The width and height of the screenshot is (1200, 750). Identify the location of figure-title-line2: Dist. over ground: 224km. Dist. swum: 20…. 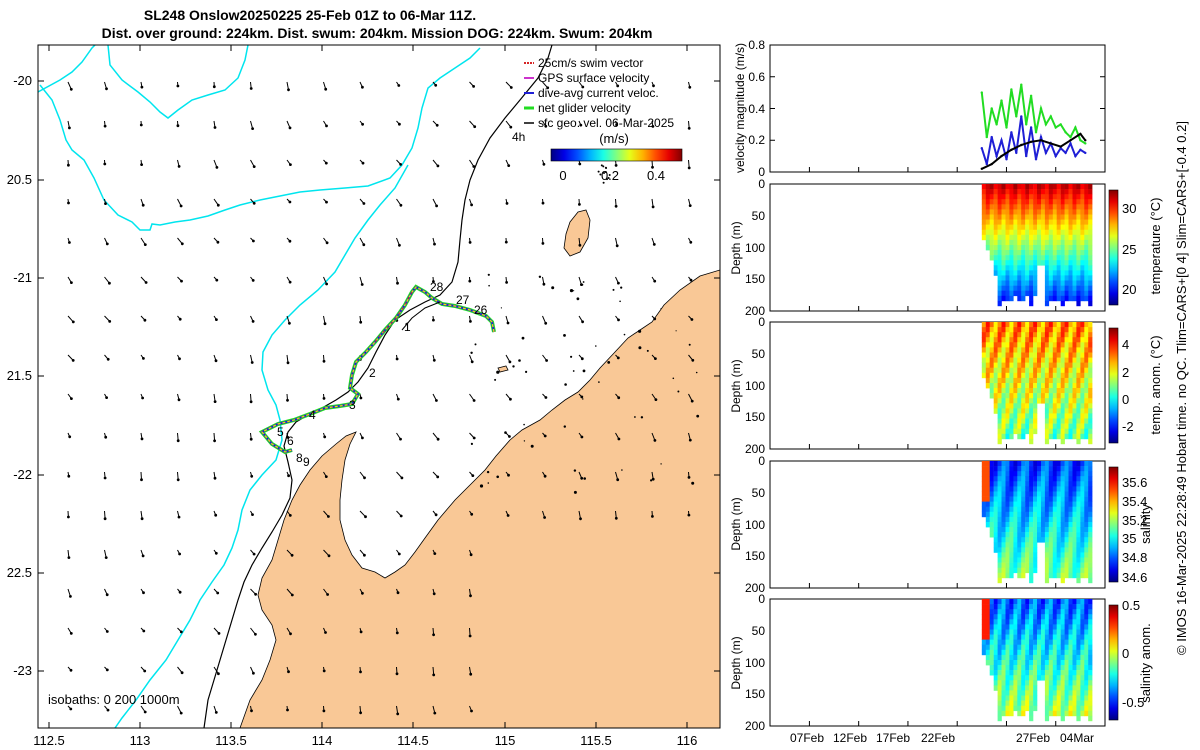
(377, 33).